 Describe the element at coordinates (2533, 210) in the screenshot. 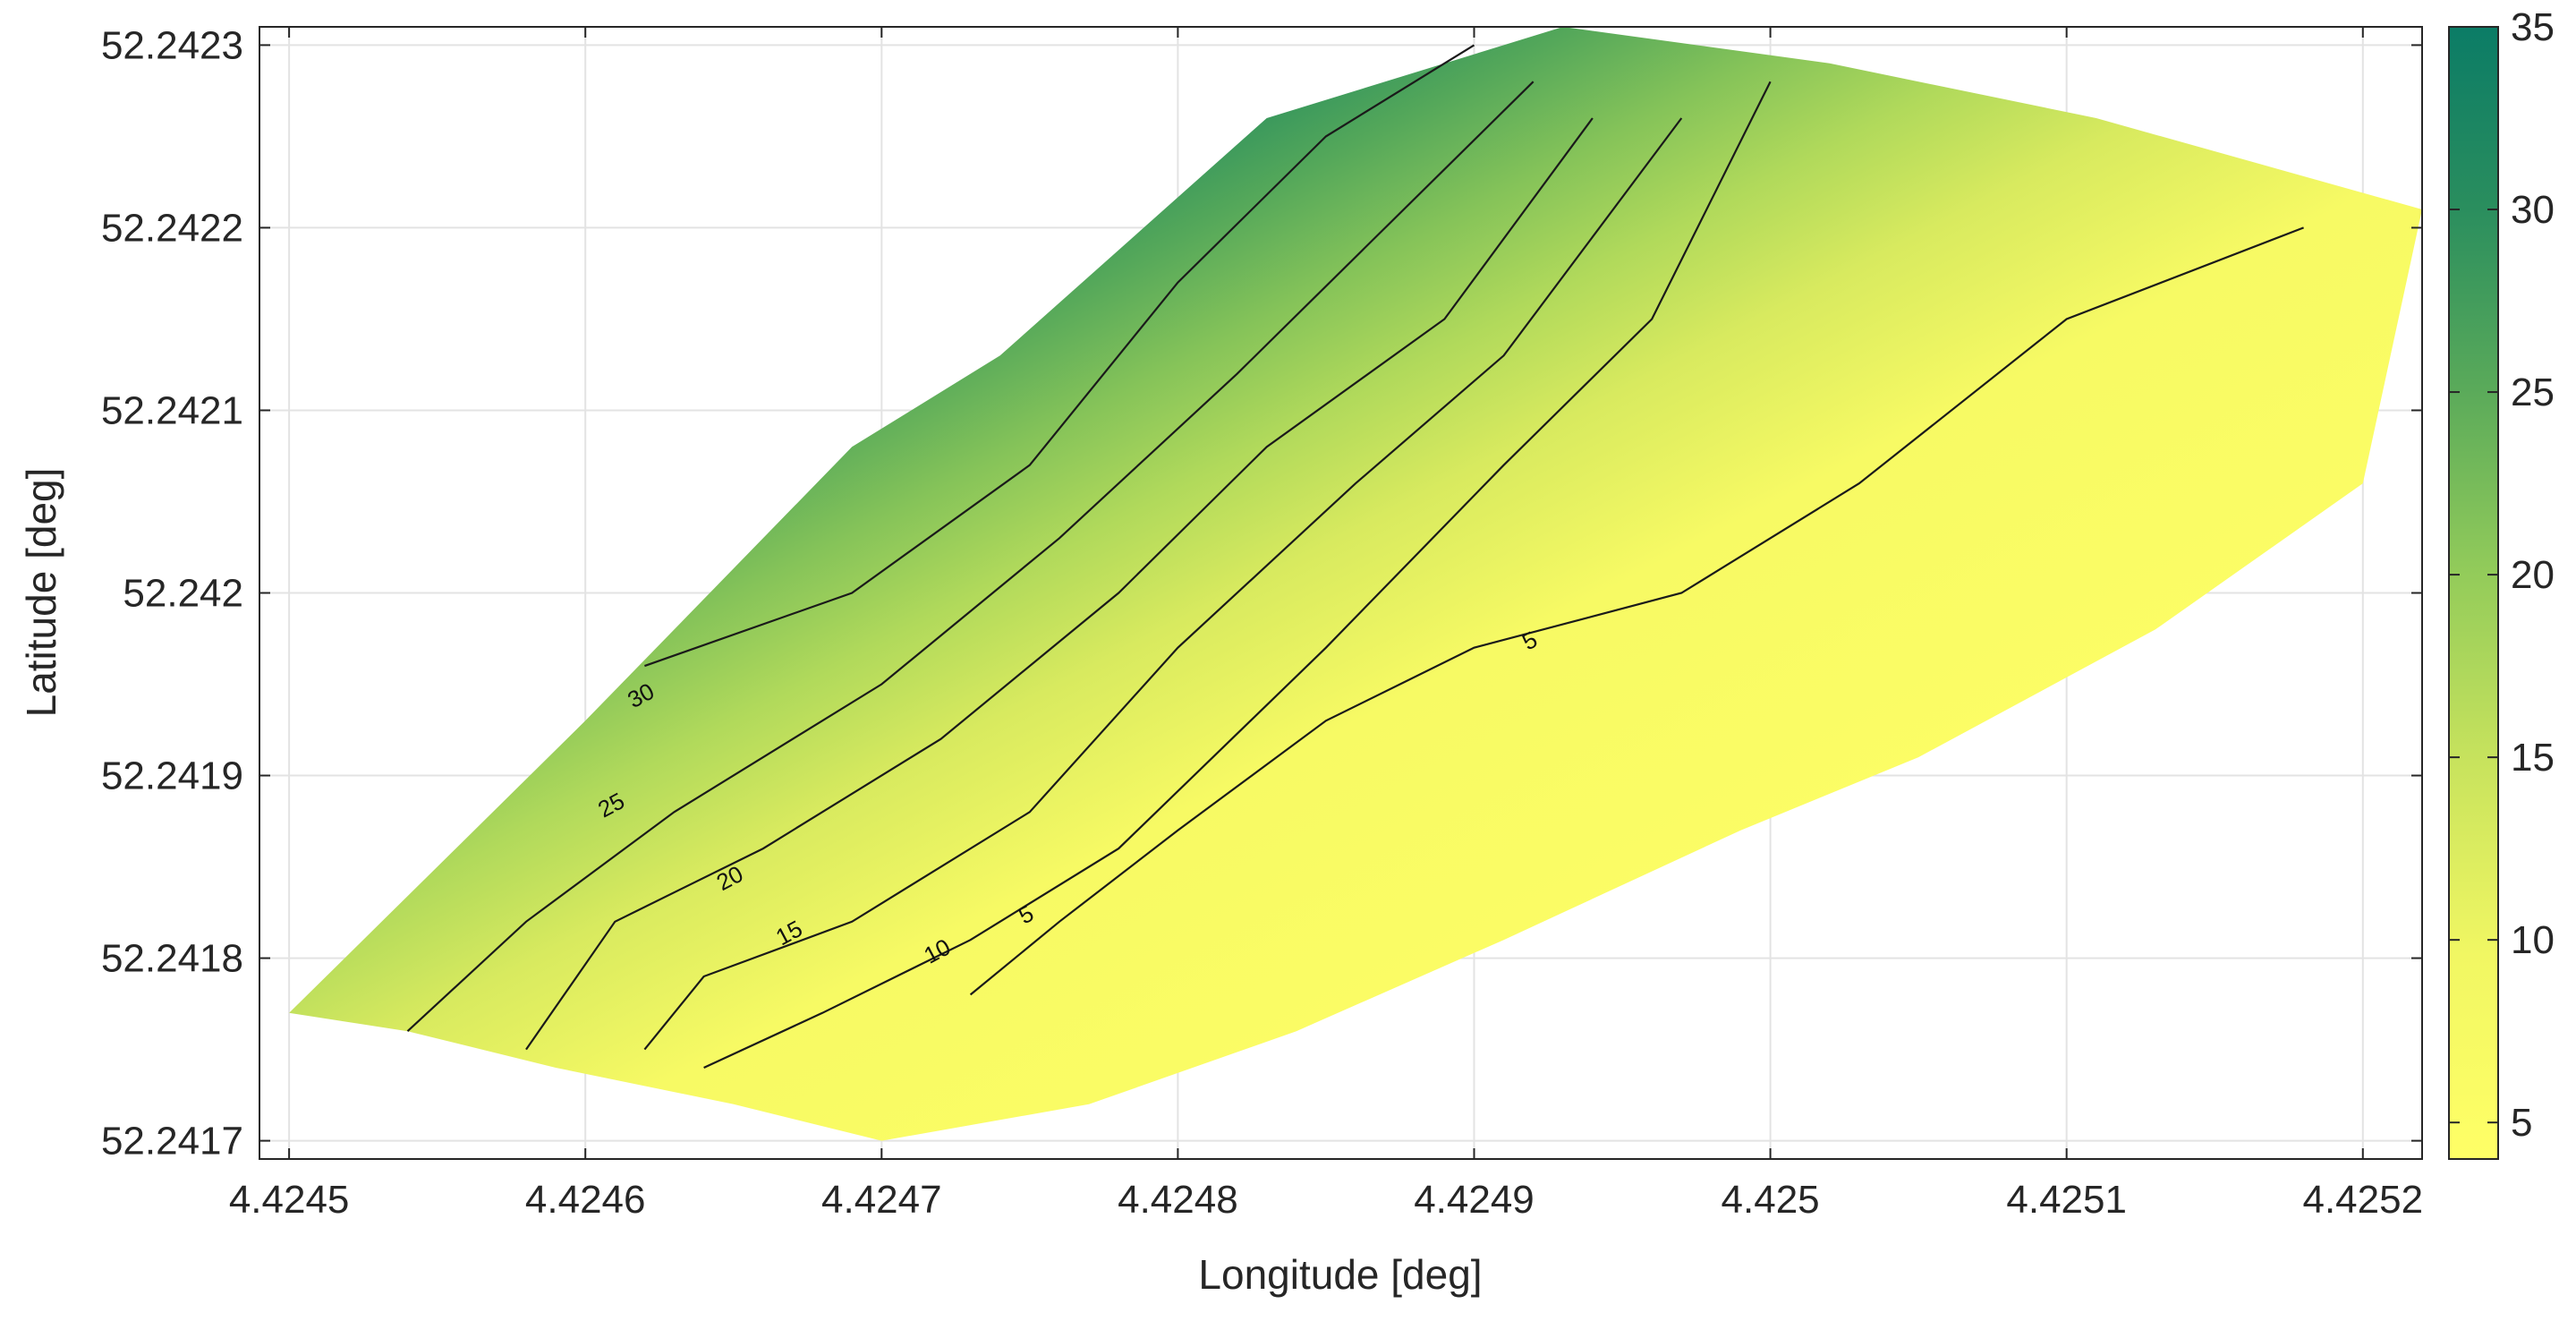

I see `colorbar-tick-label: 30` at that location.